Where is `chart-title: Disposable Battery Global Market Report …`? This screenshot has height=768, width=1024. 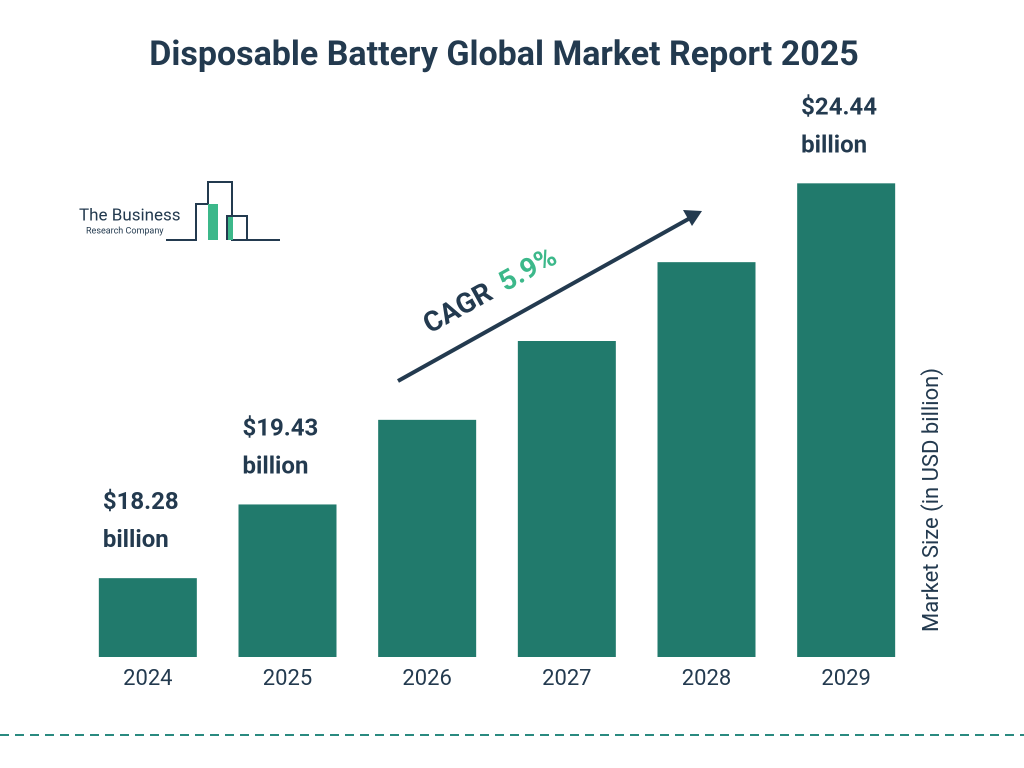
chart-title: Disposable Battery Global Market Report … is located at coordinates (503, 54).